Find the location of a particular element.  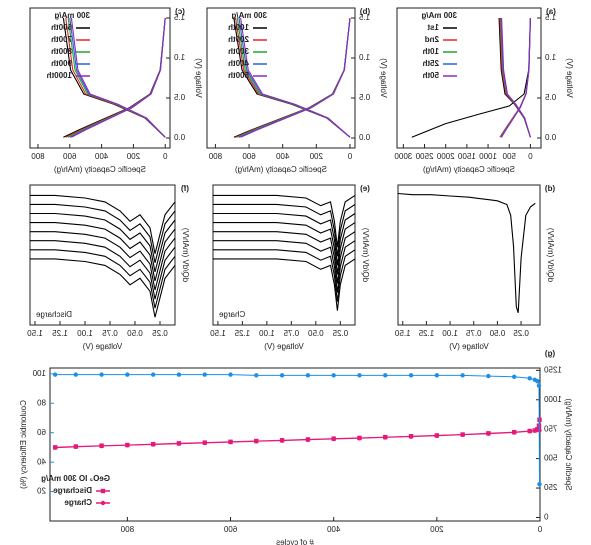

x-tick-label: 500 is located at coordinates (509, 156).